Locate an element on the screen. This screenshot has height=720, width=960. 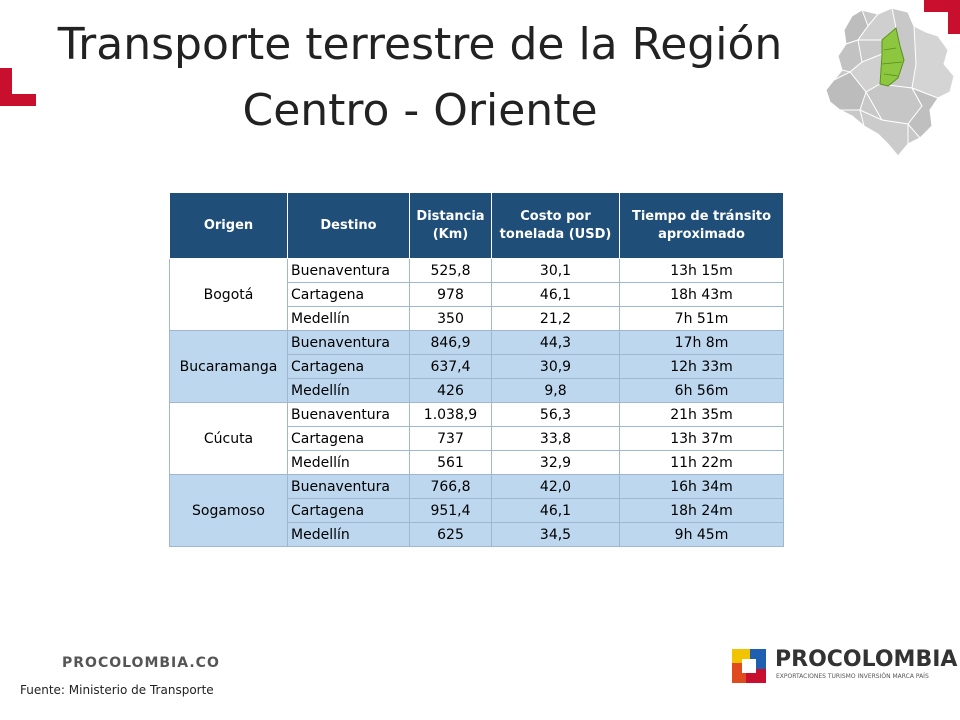
procolombia-logo-icon is located at coordinates (749, 666).